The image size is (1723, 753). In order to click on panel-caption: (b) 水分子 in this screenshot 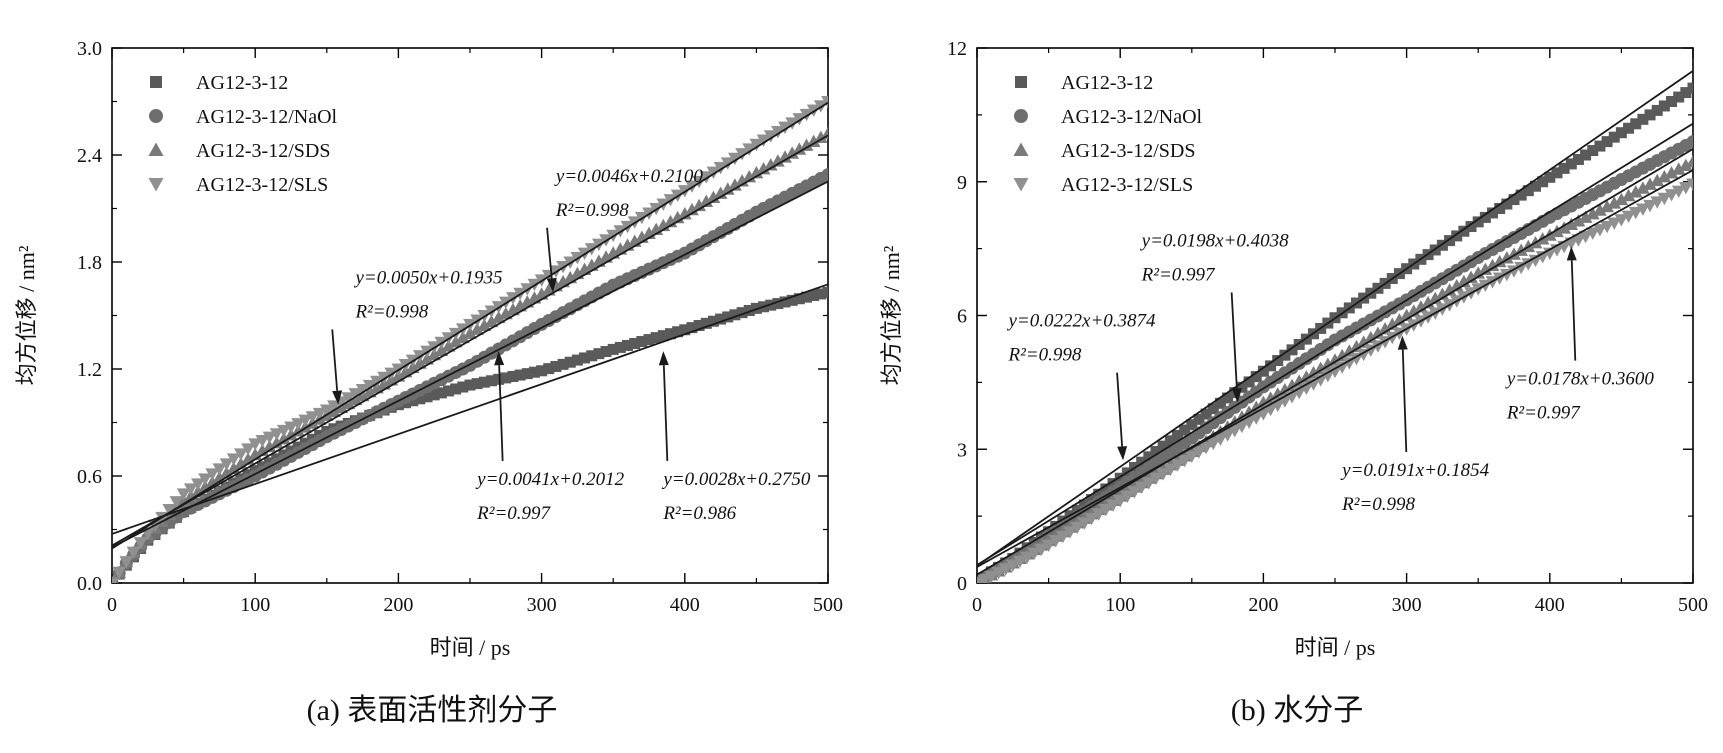, I will do `click(1297, 710)`.